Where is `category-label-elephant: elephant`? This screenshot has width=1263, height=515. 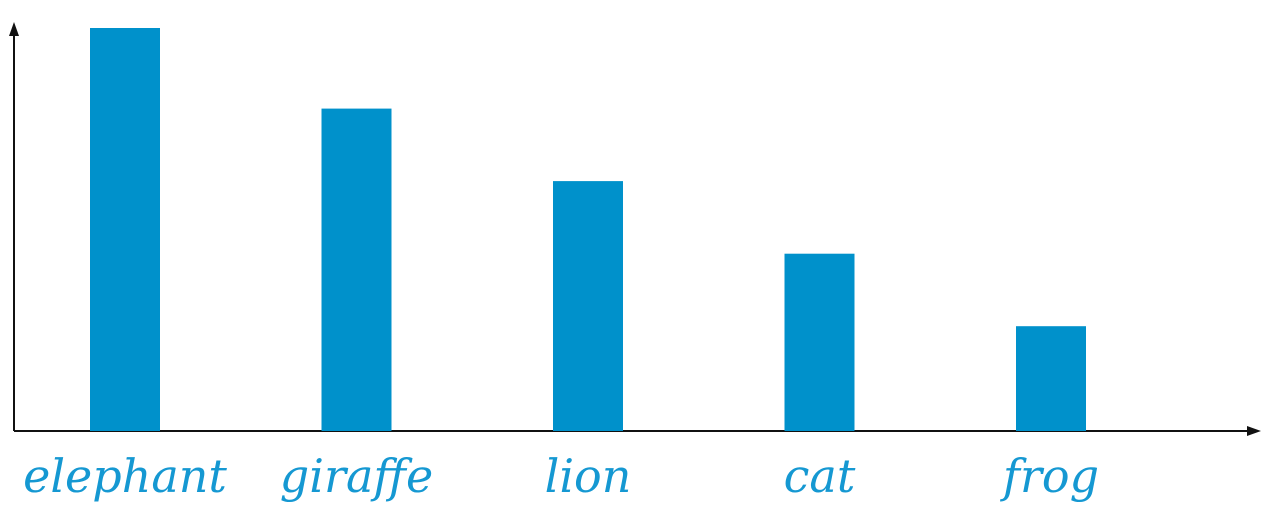
category-label-elephant: elephant is located at coordinates (125, 476).